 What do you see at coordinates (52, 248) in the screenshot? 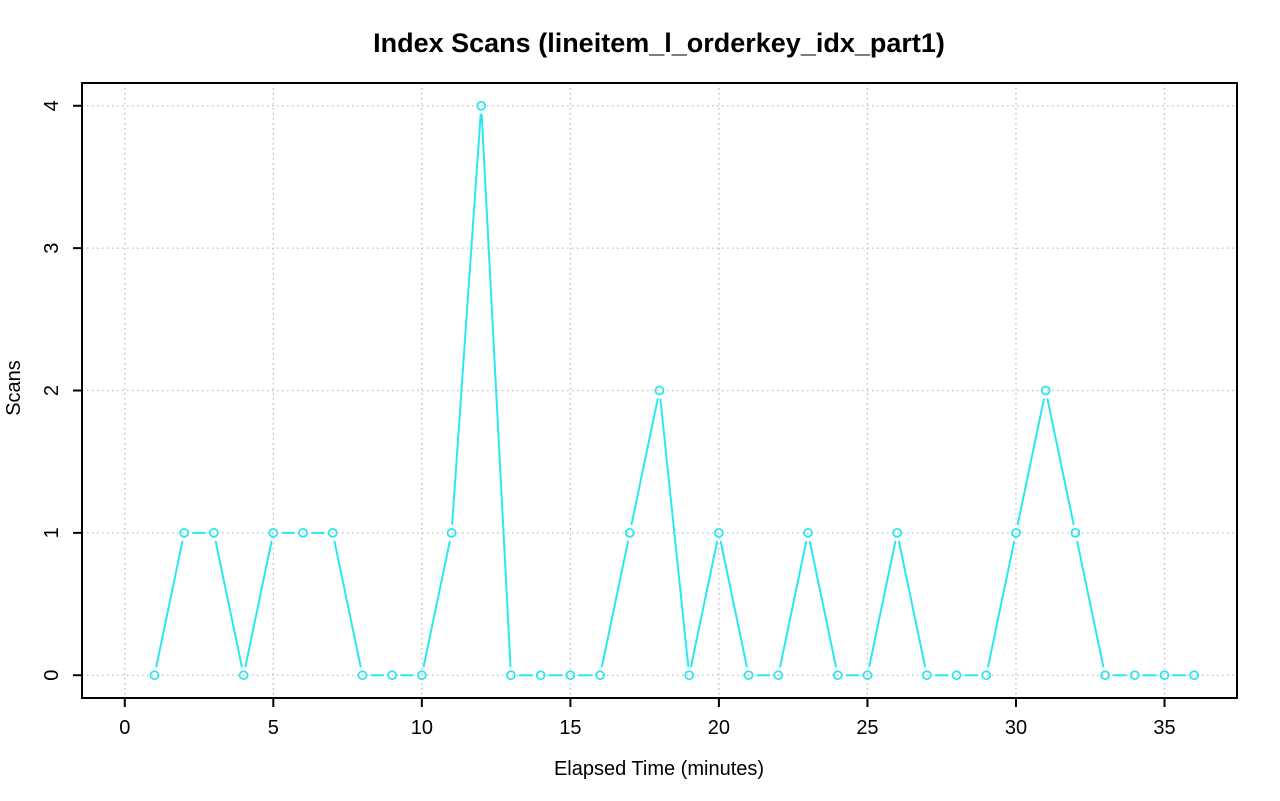
I see `y-tick-label: 3` at bounding box center [52, 248].